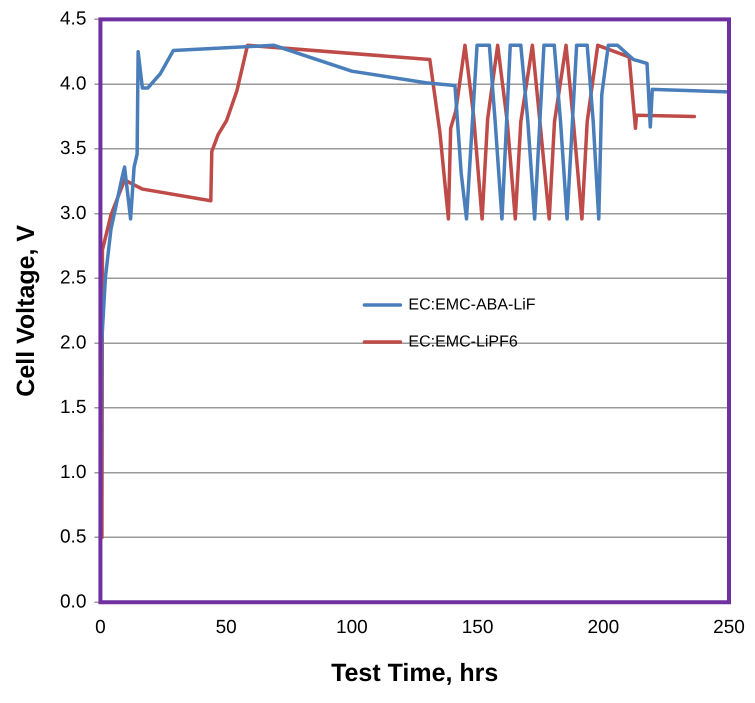 The height and width of the screenshot is (703, 755). Describe the element at coordinates (478, 627) in the screenshot. I see `x-tick-label: 150` at that location.